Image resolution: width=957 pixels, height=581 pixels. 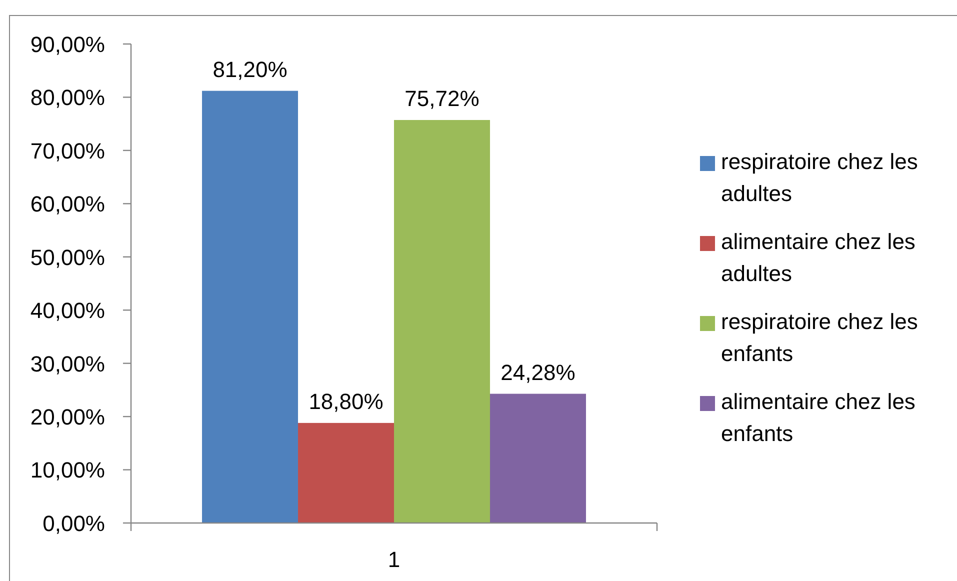 What do you see at coordinates (819, 177) in the screenshot?
I see `legend-label: respiratoire chez les adultes` at bounding box center [819, 177].